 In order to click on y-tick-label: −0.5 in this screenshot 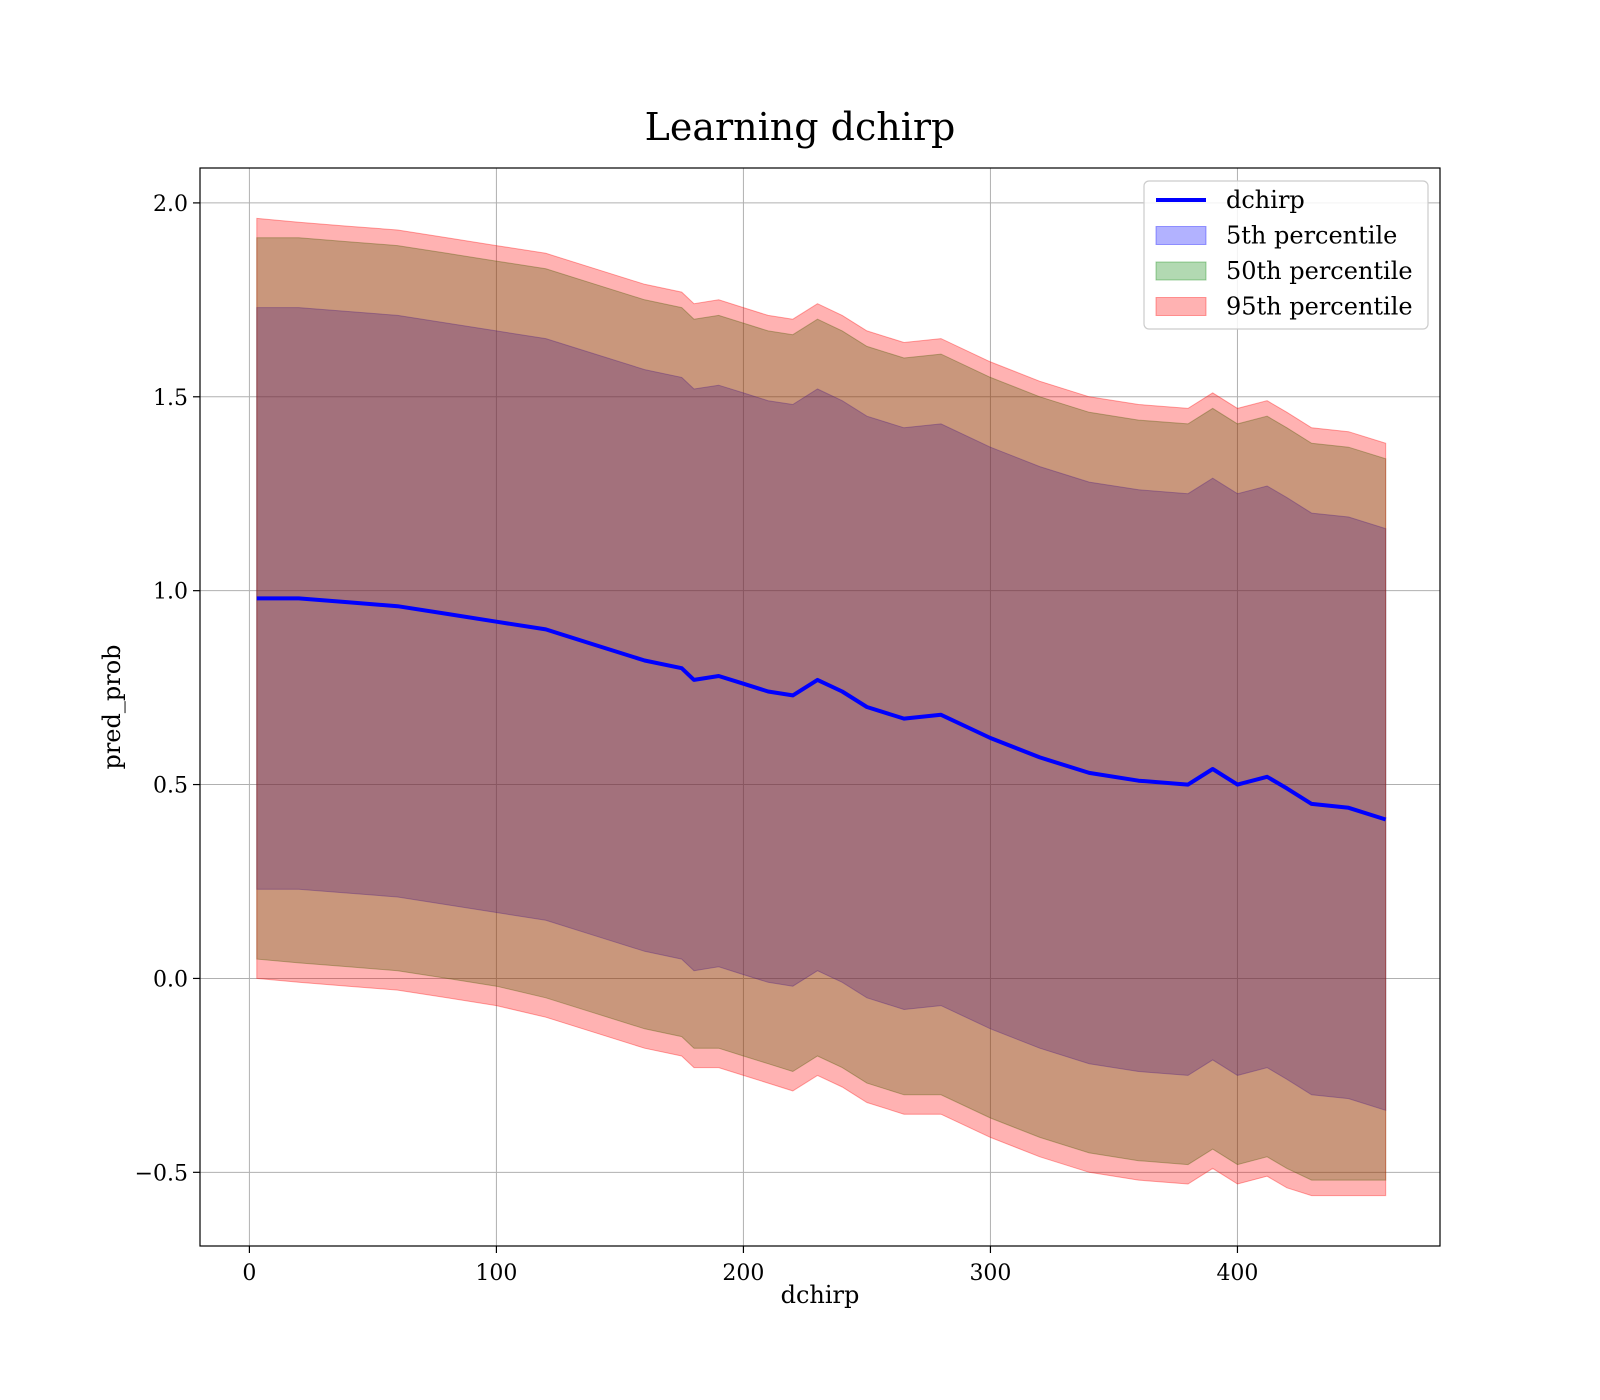, I will do `click(161, 1173)`.